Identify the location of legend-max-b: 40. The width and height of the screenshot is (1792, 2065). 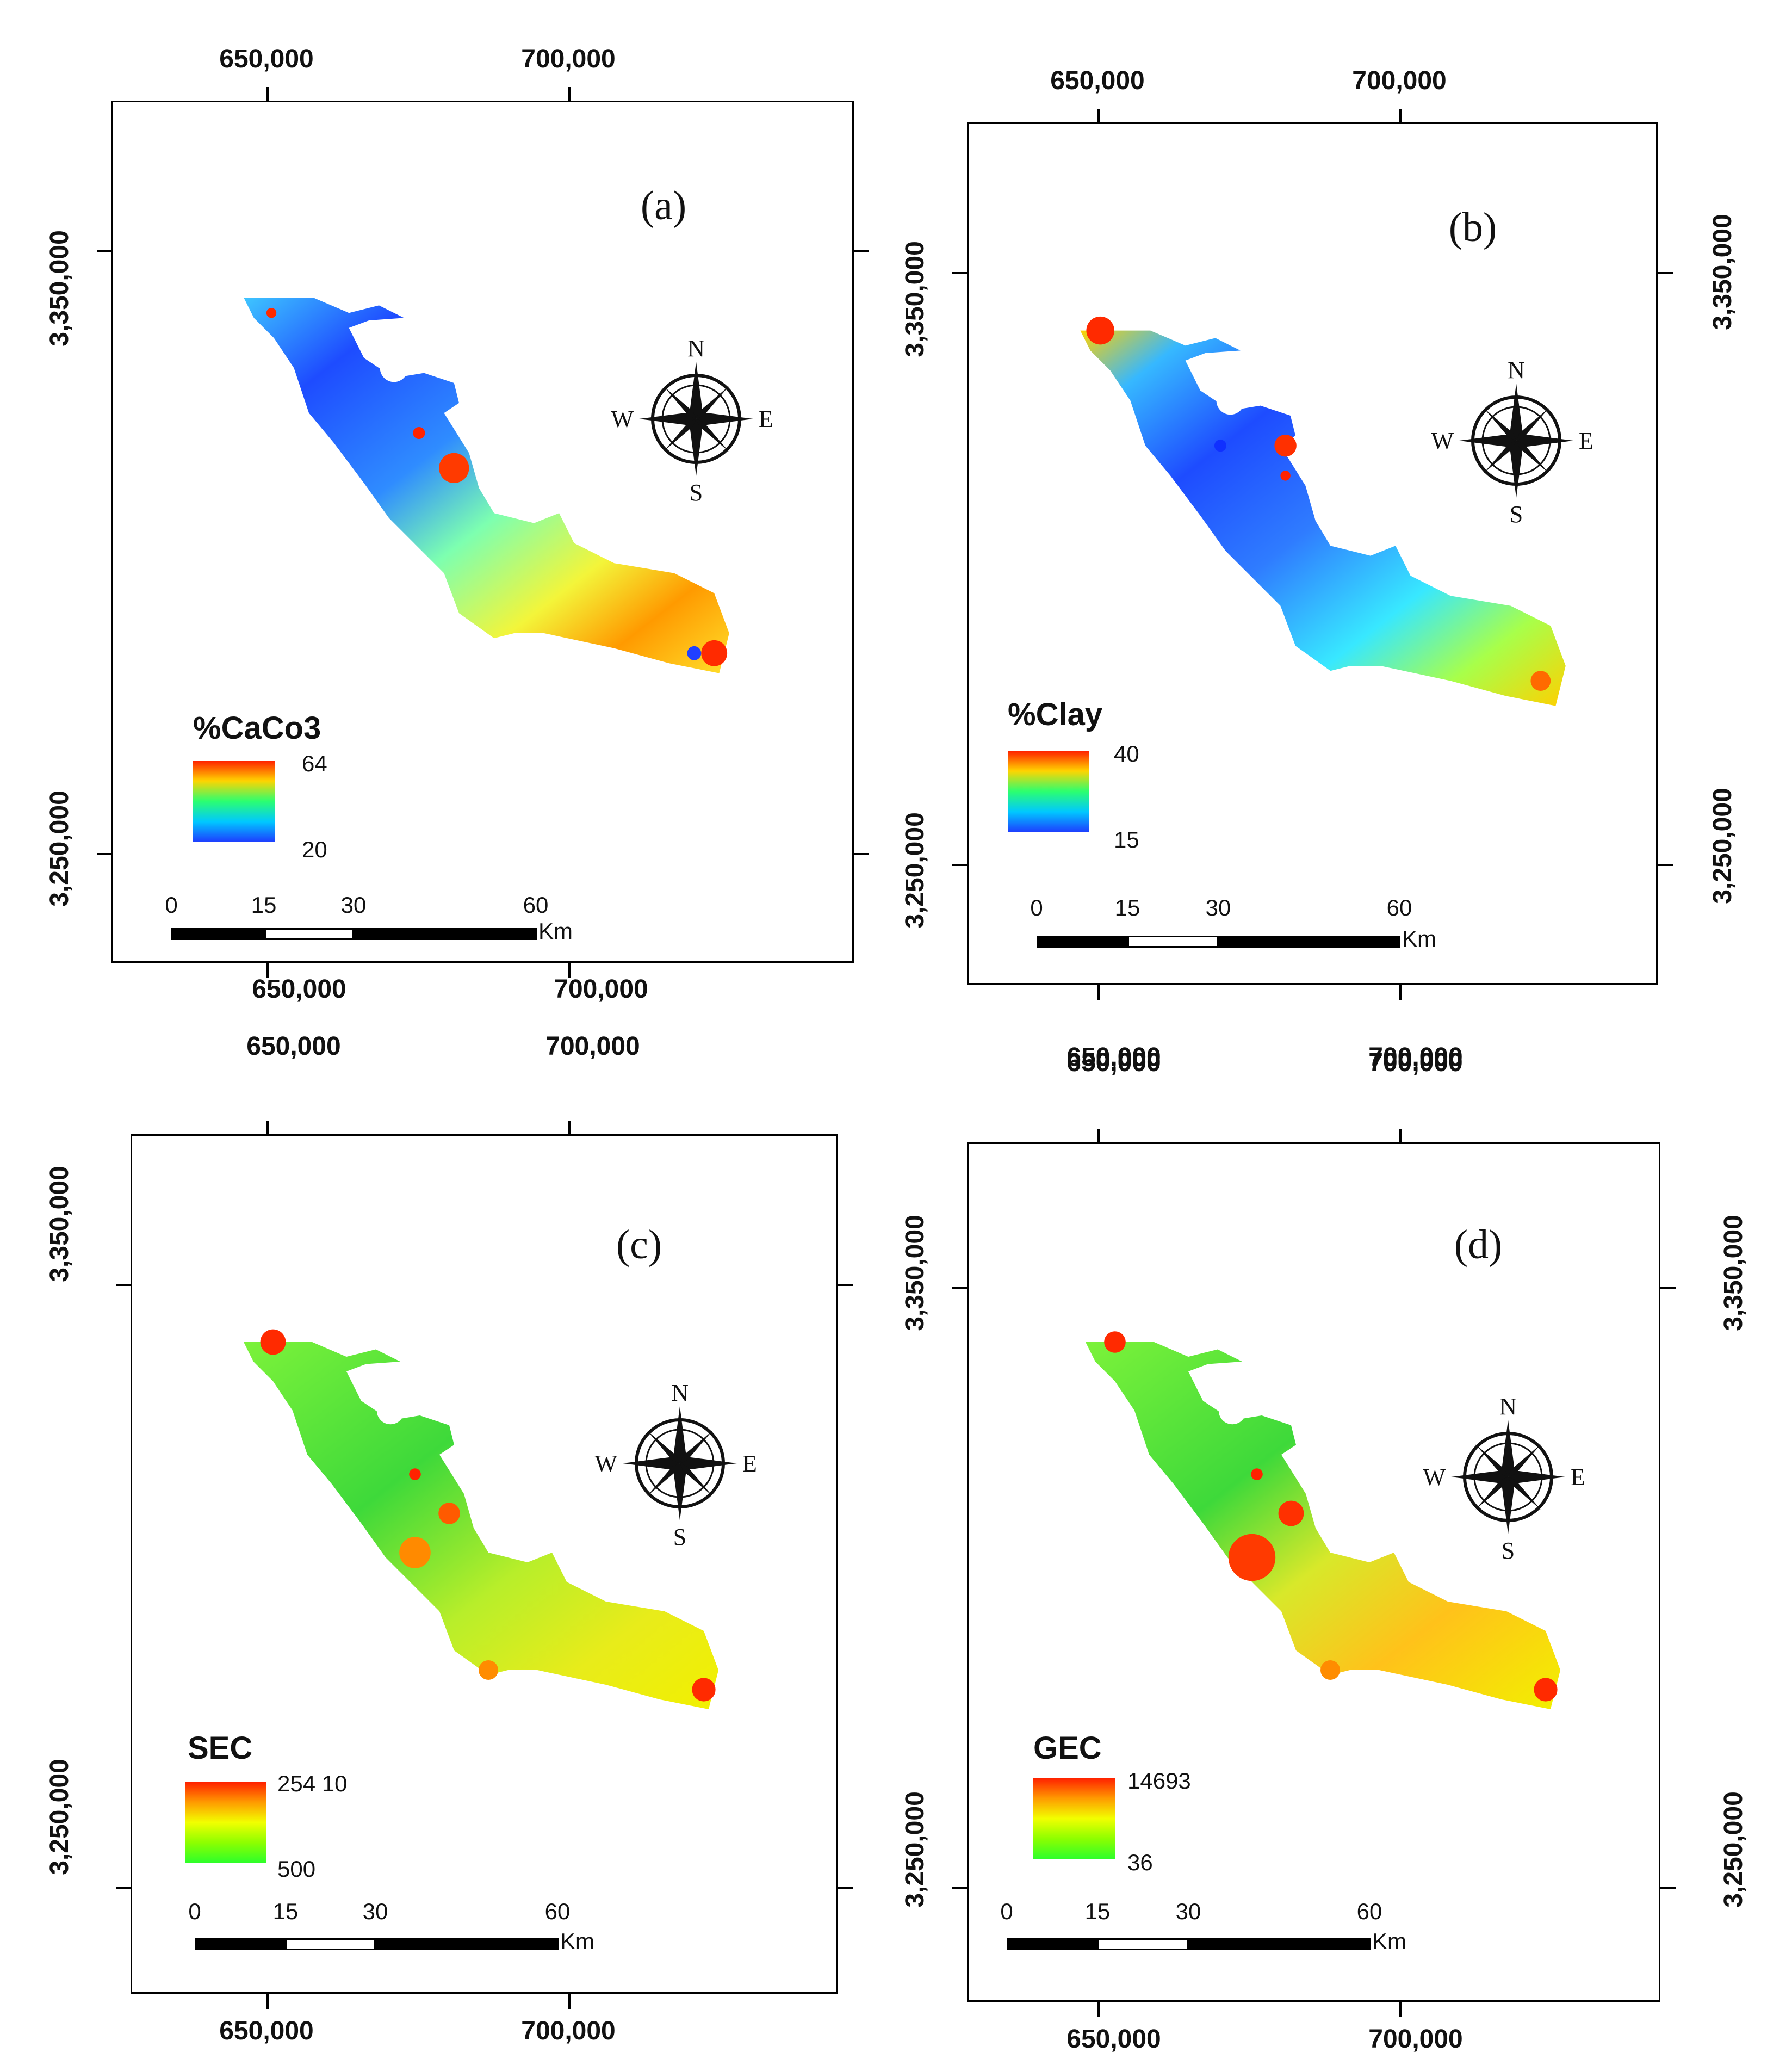
(1126, 753).